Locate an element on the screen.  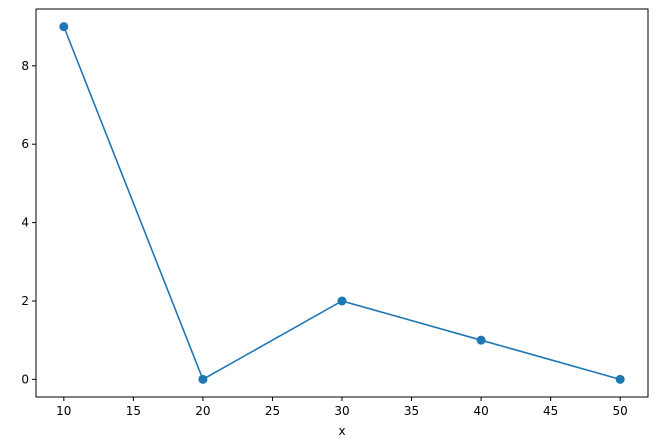
x-tick-label: 10 is located at coordinates (63, 411).